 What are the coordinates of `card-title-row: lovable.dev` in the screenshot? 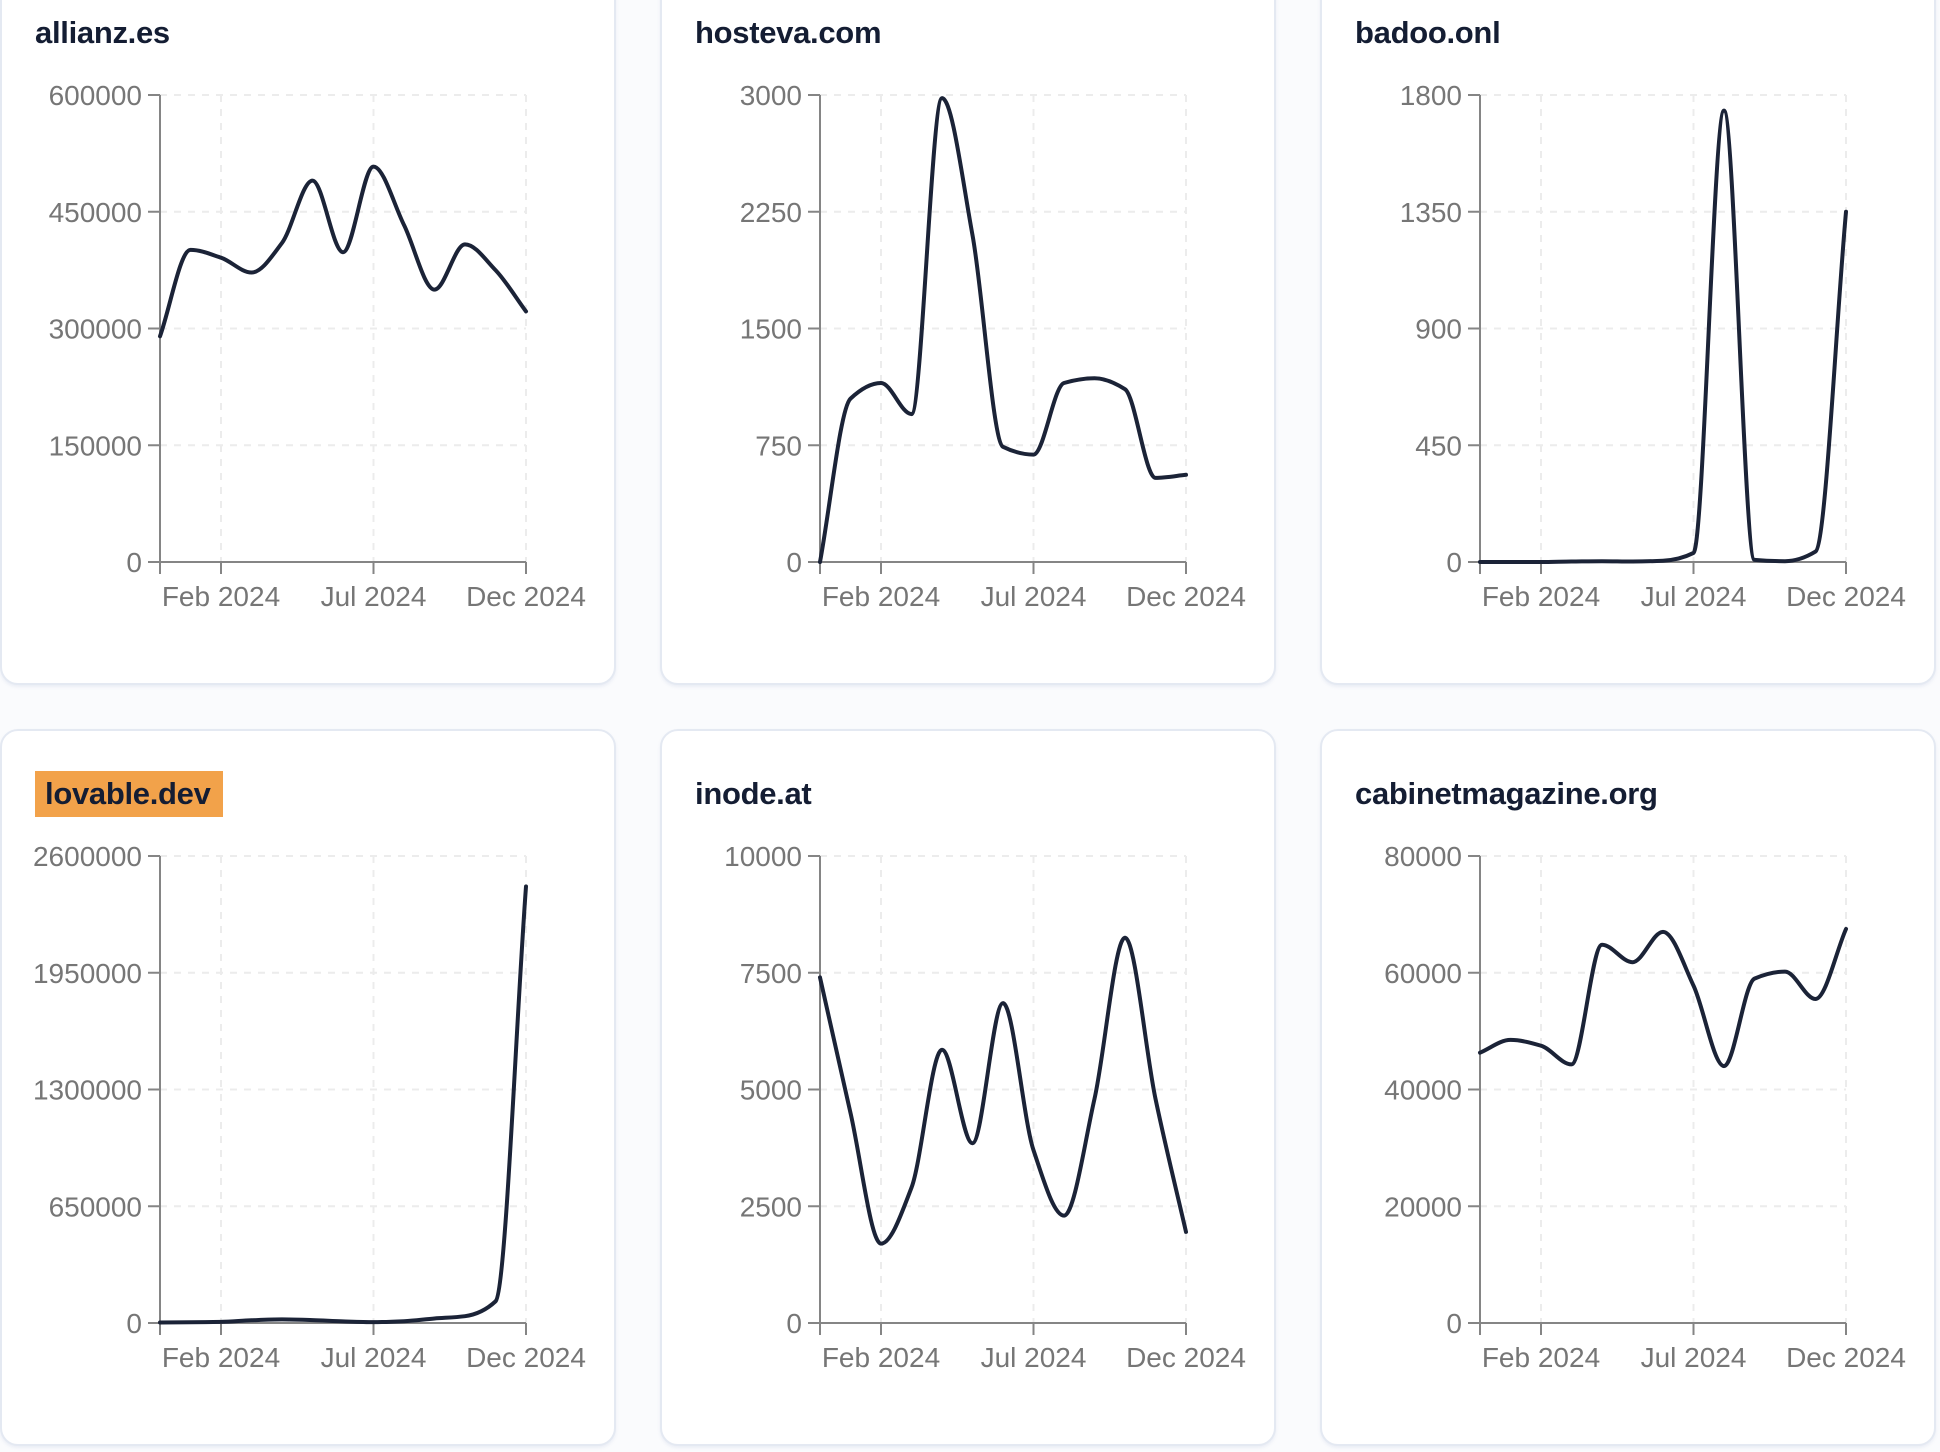 It's located at (308, 781).